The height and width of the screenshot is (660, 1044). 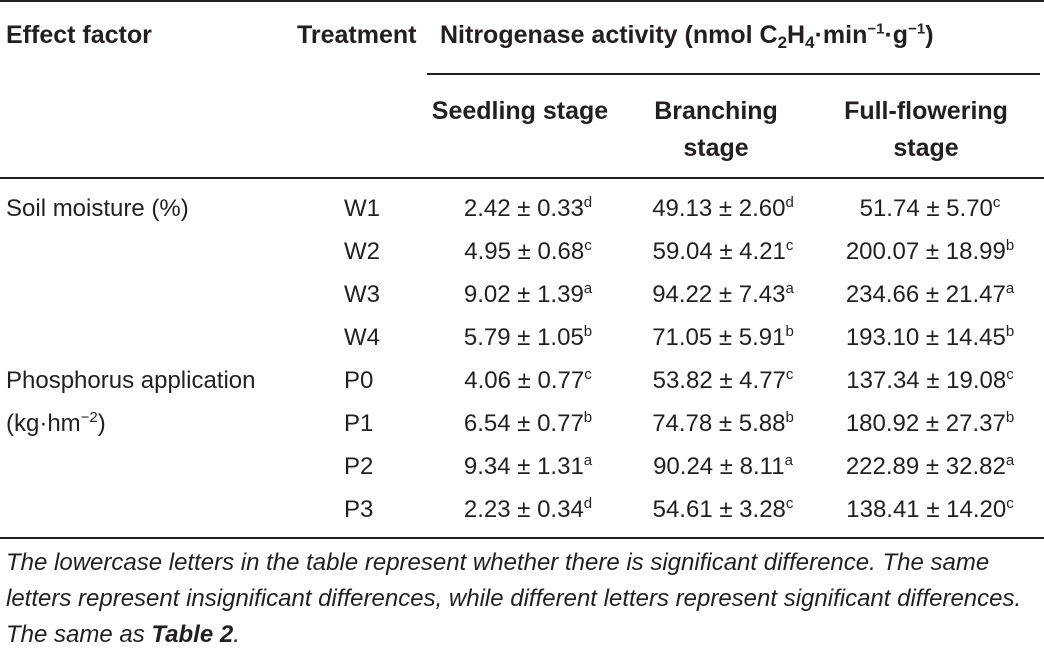 I want to click on cell-seedling: 6.54 ± 0.77b, so click(x=528, y=423).